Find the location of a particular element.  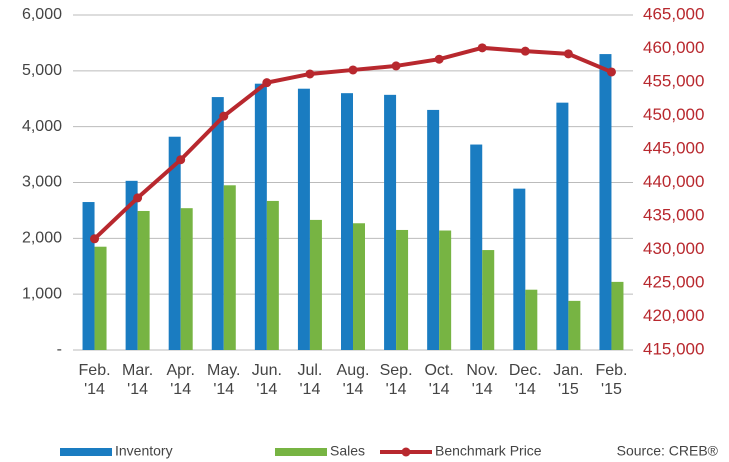

x-tick-label: Nov. '14 is located at coordinates (482, 380).